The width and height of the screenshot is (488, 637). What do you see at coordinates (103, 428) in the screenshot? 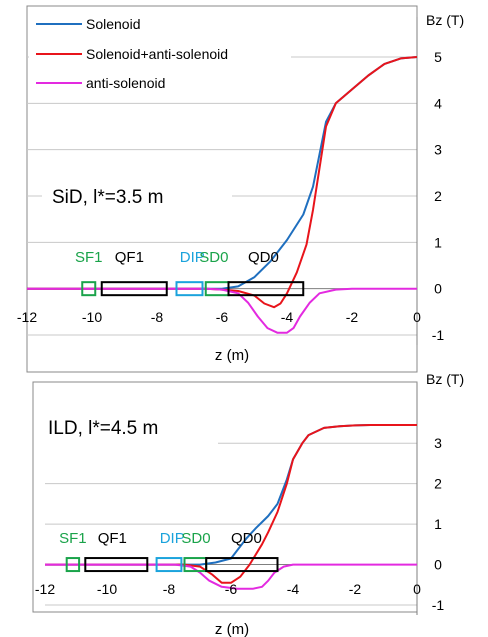
I see `chart-annotation: ILD, l*=4.5 m` at bounding box center [103, 428].